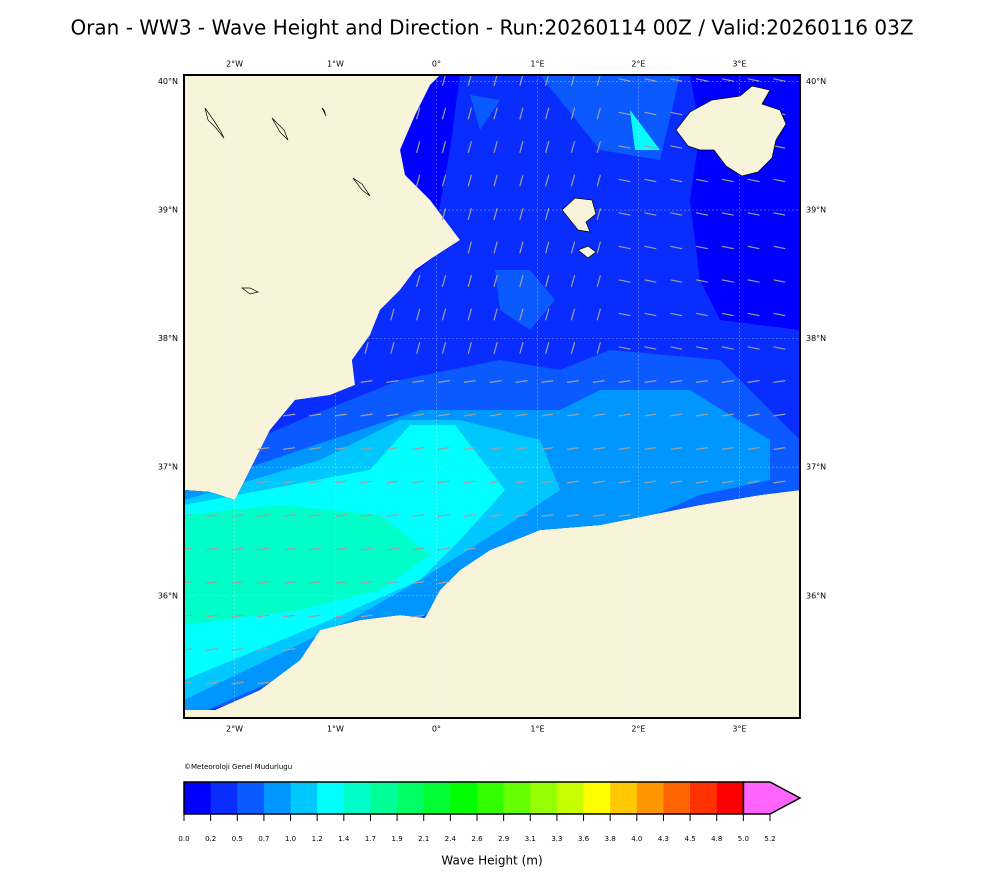  Describe the element at coordinates (690, 839) in the screenshot. I see `colorbar-tick-label: 4.5` at that location.